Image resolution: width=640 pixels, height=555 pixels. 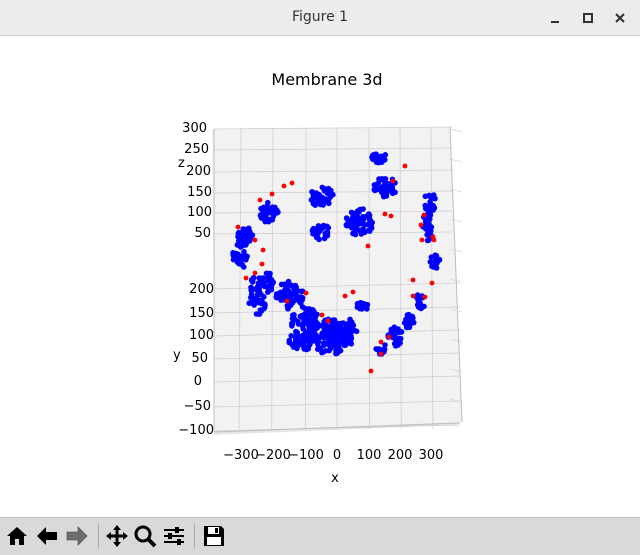 What do you see at coordinates (196, 149) in the screenshot?
I see `z-tick-label: 250` at bounding box center [196, 149].